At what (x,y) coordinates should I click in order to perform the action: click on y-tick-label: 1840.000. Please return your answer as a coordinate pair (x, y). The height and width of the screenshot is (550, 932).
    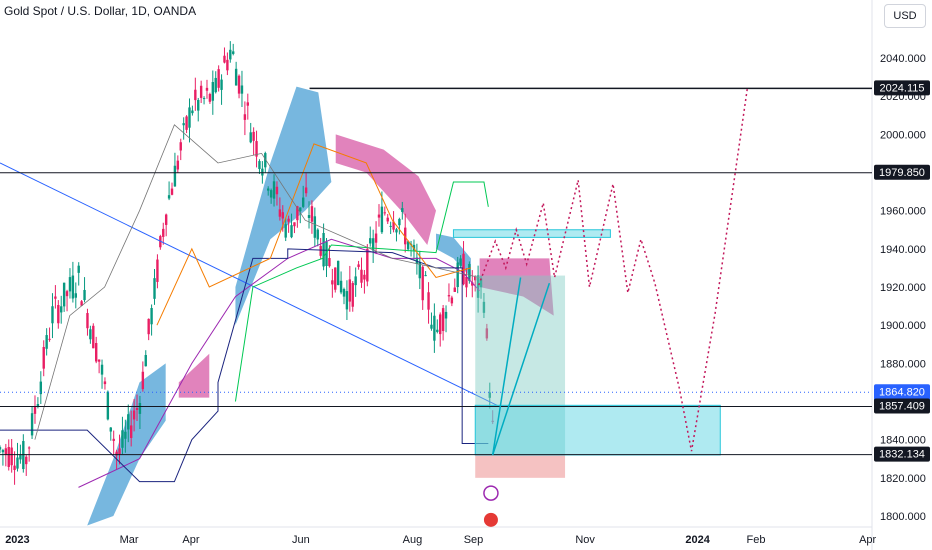
    Looking at the image, I should click on (903, 441).